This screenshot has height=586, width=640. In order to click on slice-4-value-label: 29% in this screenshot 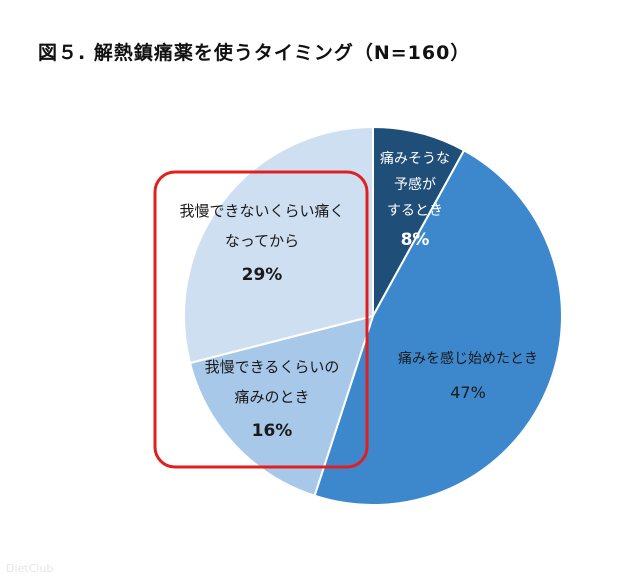, I will do `click(262, 275)`.